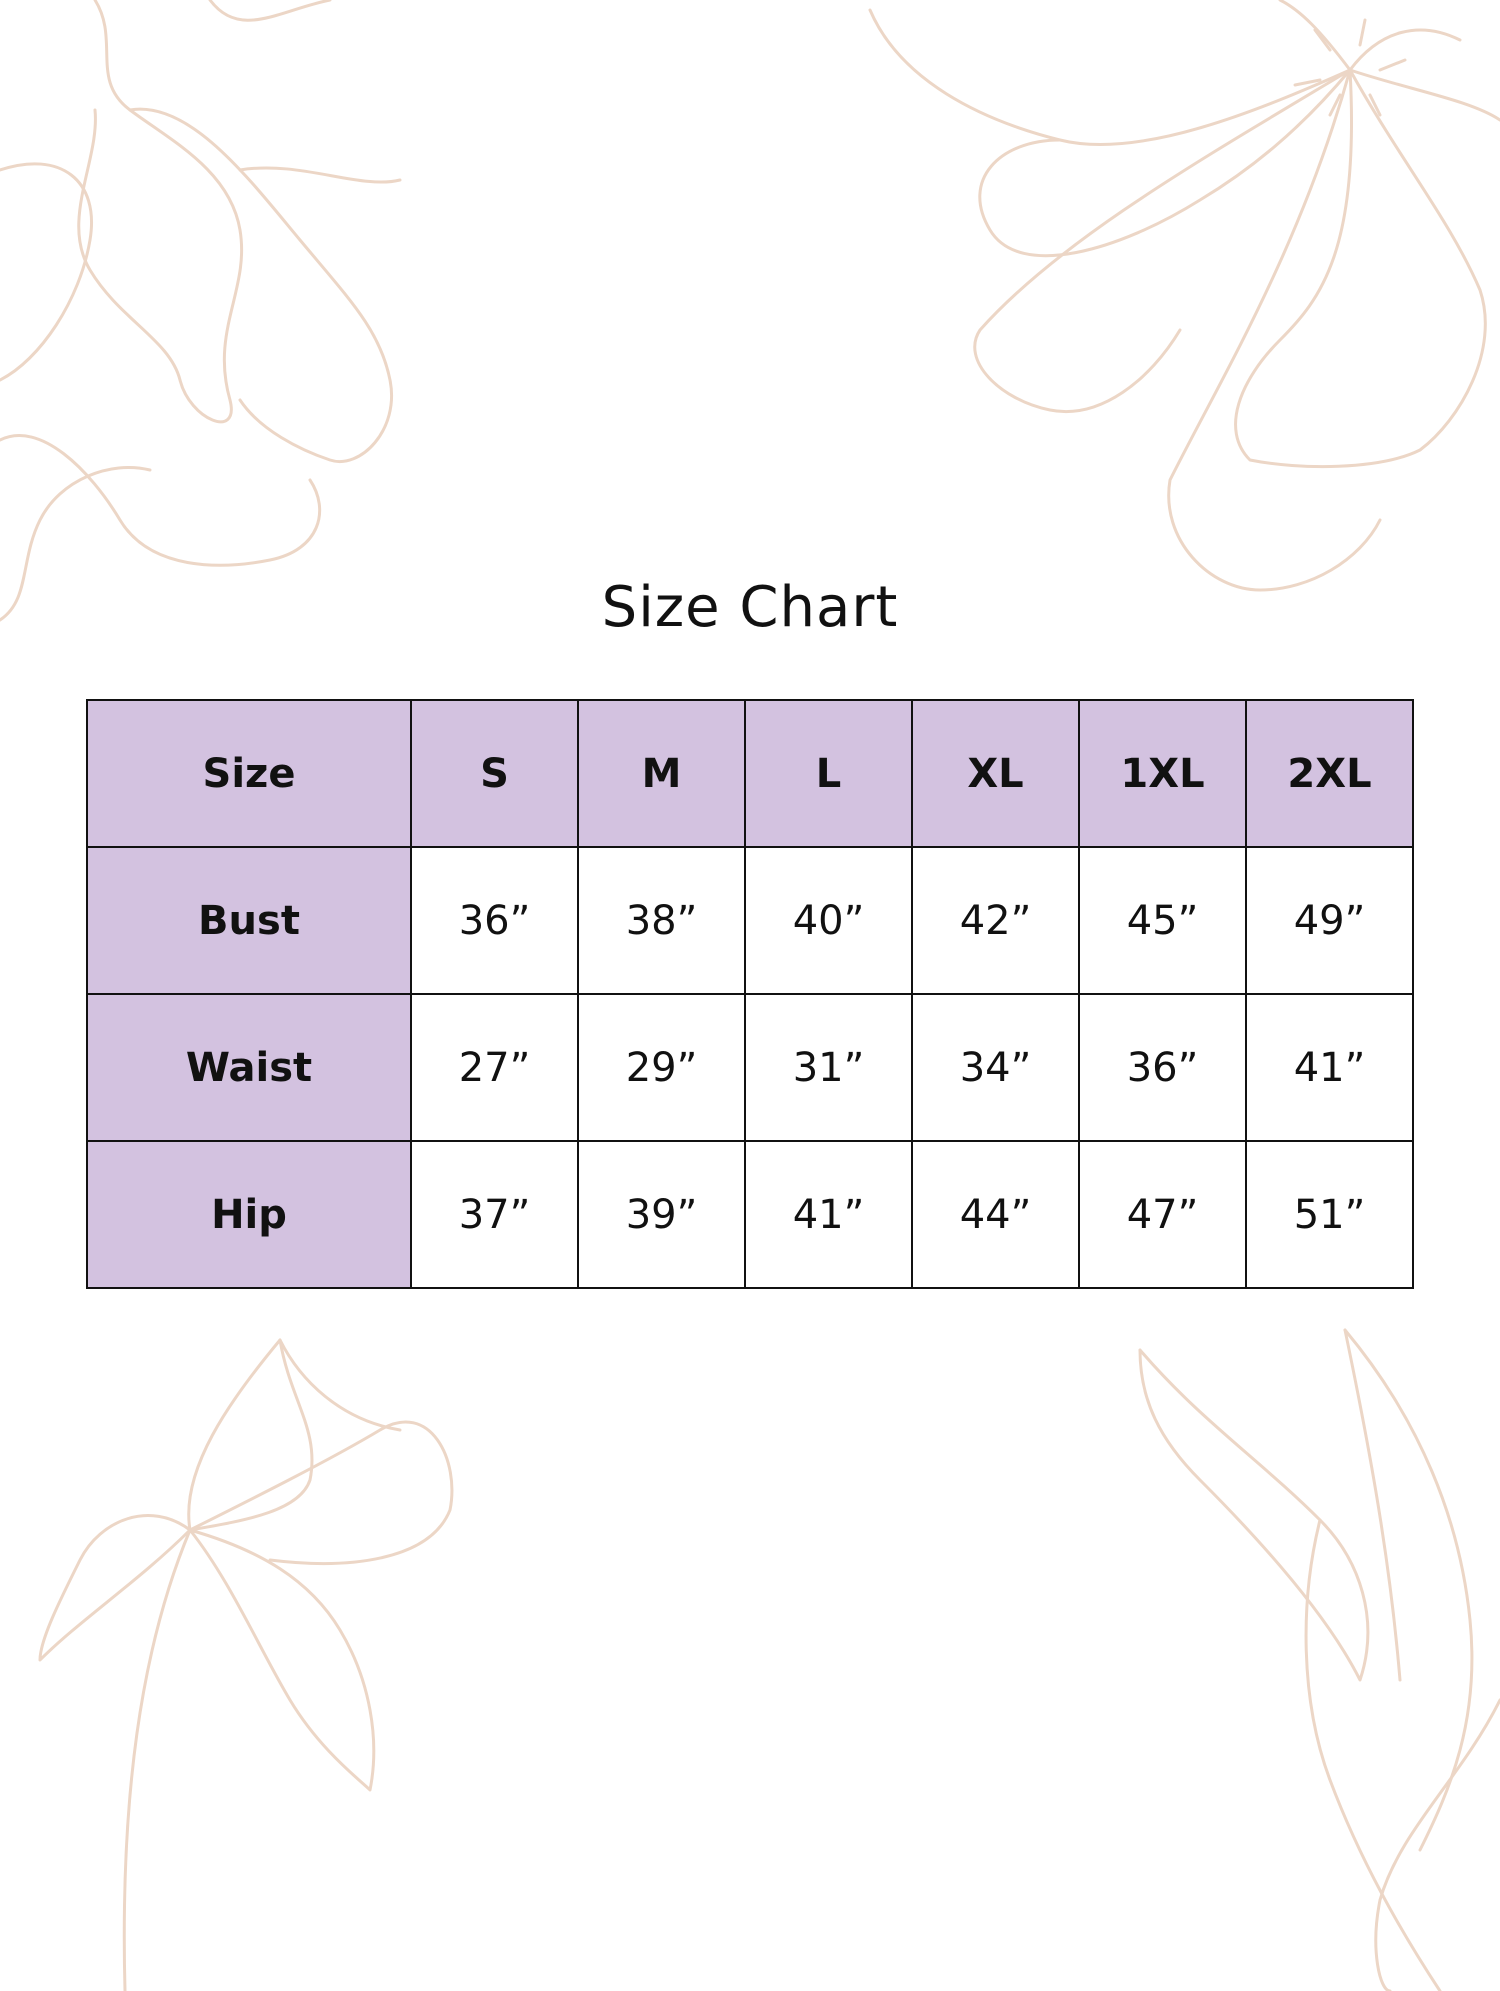  Describe the element at coordinates (249, 1067) in the screenshot. I see `row-label: Waist` at that location.